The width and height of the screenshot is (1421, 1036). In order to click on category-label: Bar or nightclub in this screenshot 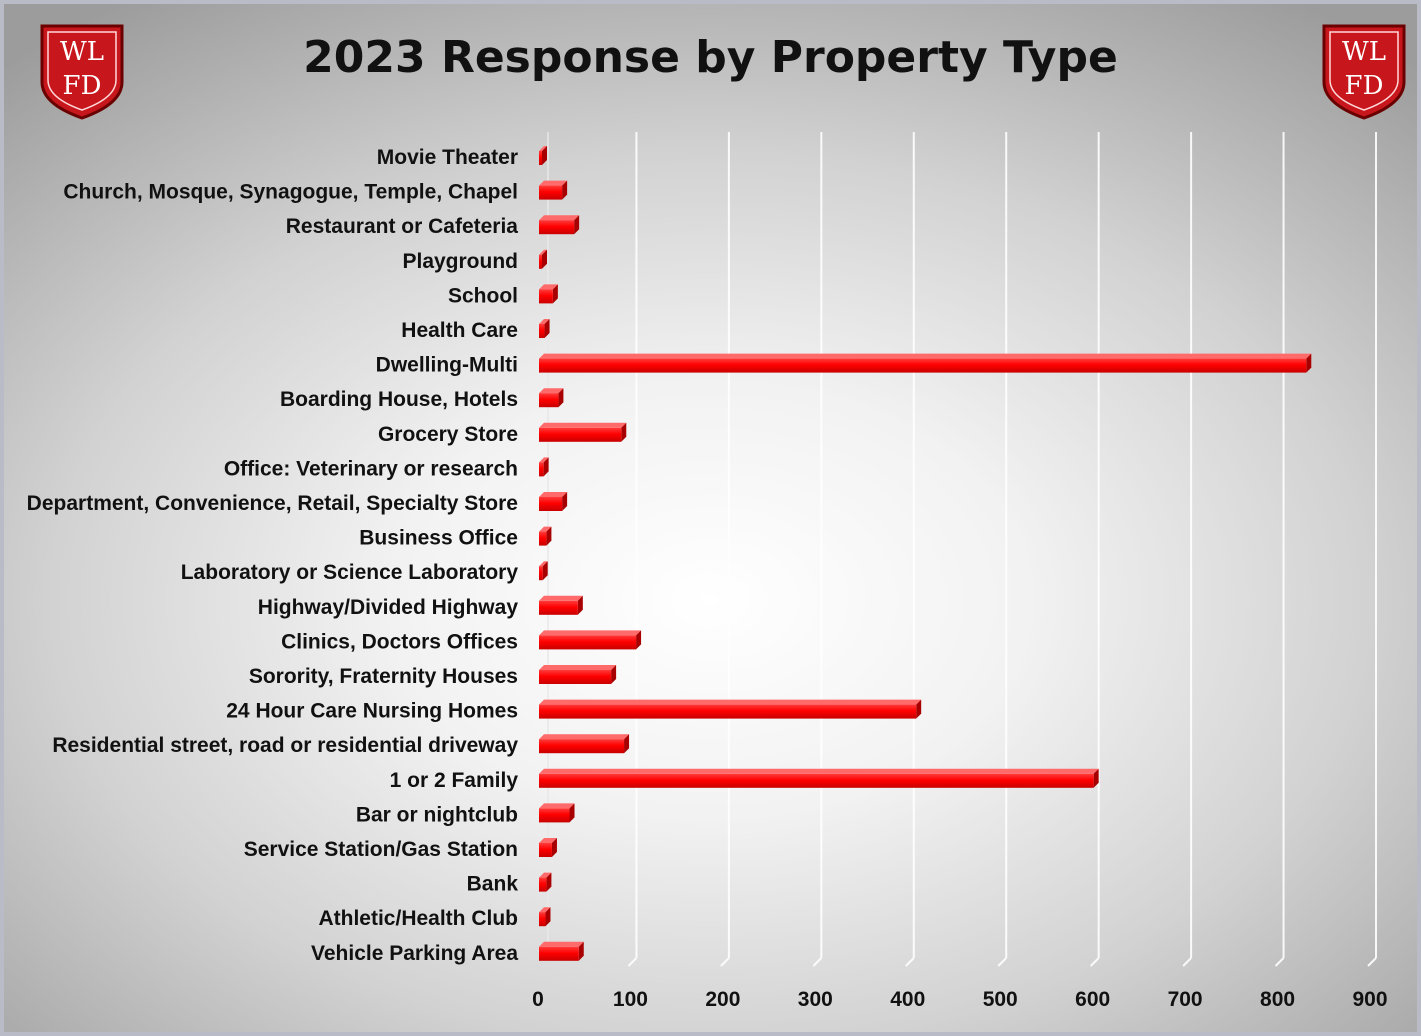, I will do `click(437, 814)`.